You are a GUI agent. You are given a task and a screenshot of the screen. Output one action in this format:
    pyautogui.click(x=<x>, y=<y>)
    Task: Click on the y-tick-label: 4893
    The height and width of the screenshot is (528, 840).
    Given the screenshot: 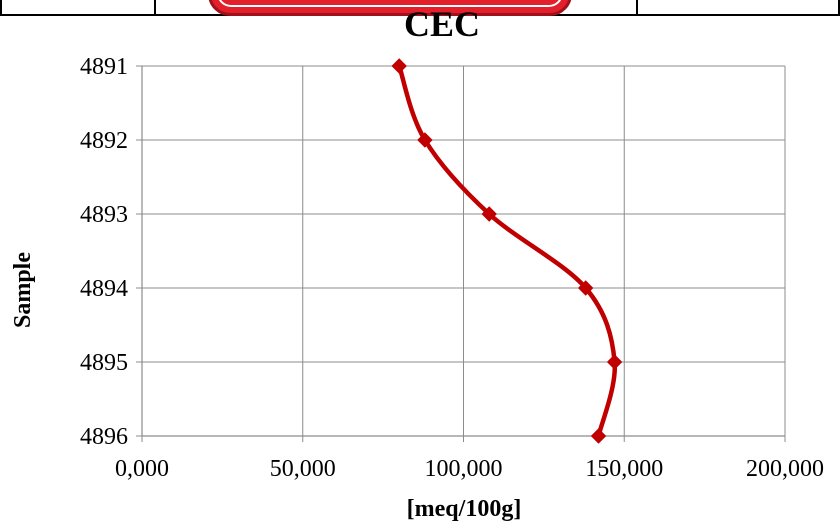 What is the action you would take?
    pyautogui.click(x=104, y=215)
    